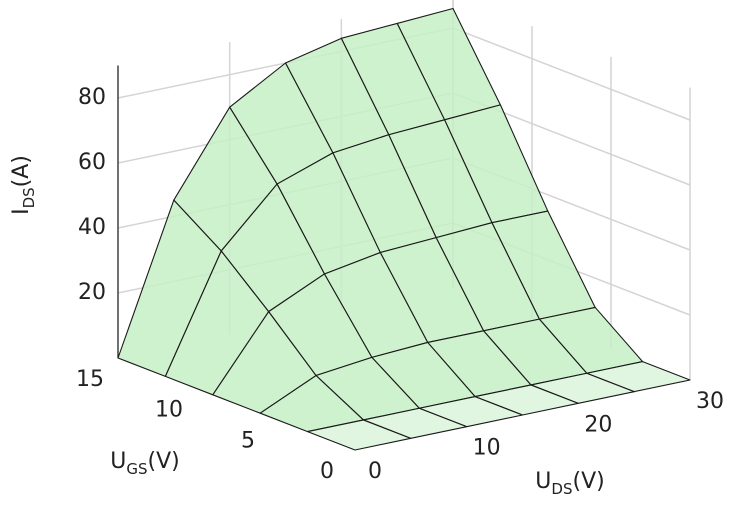 This screenshot has height=509, width=750. I want to click on y-axis-label-unit: (V), so click(164, 461).